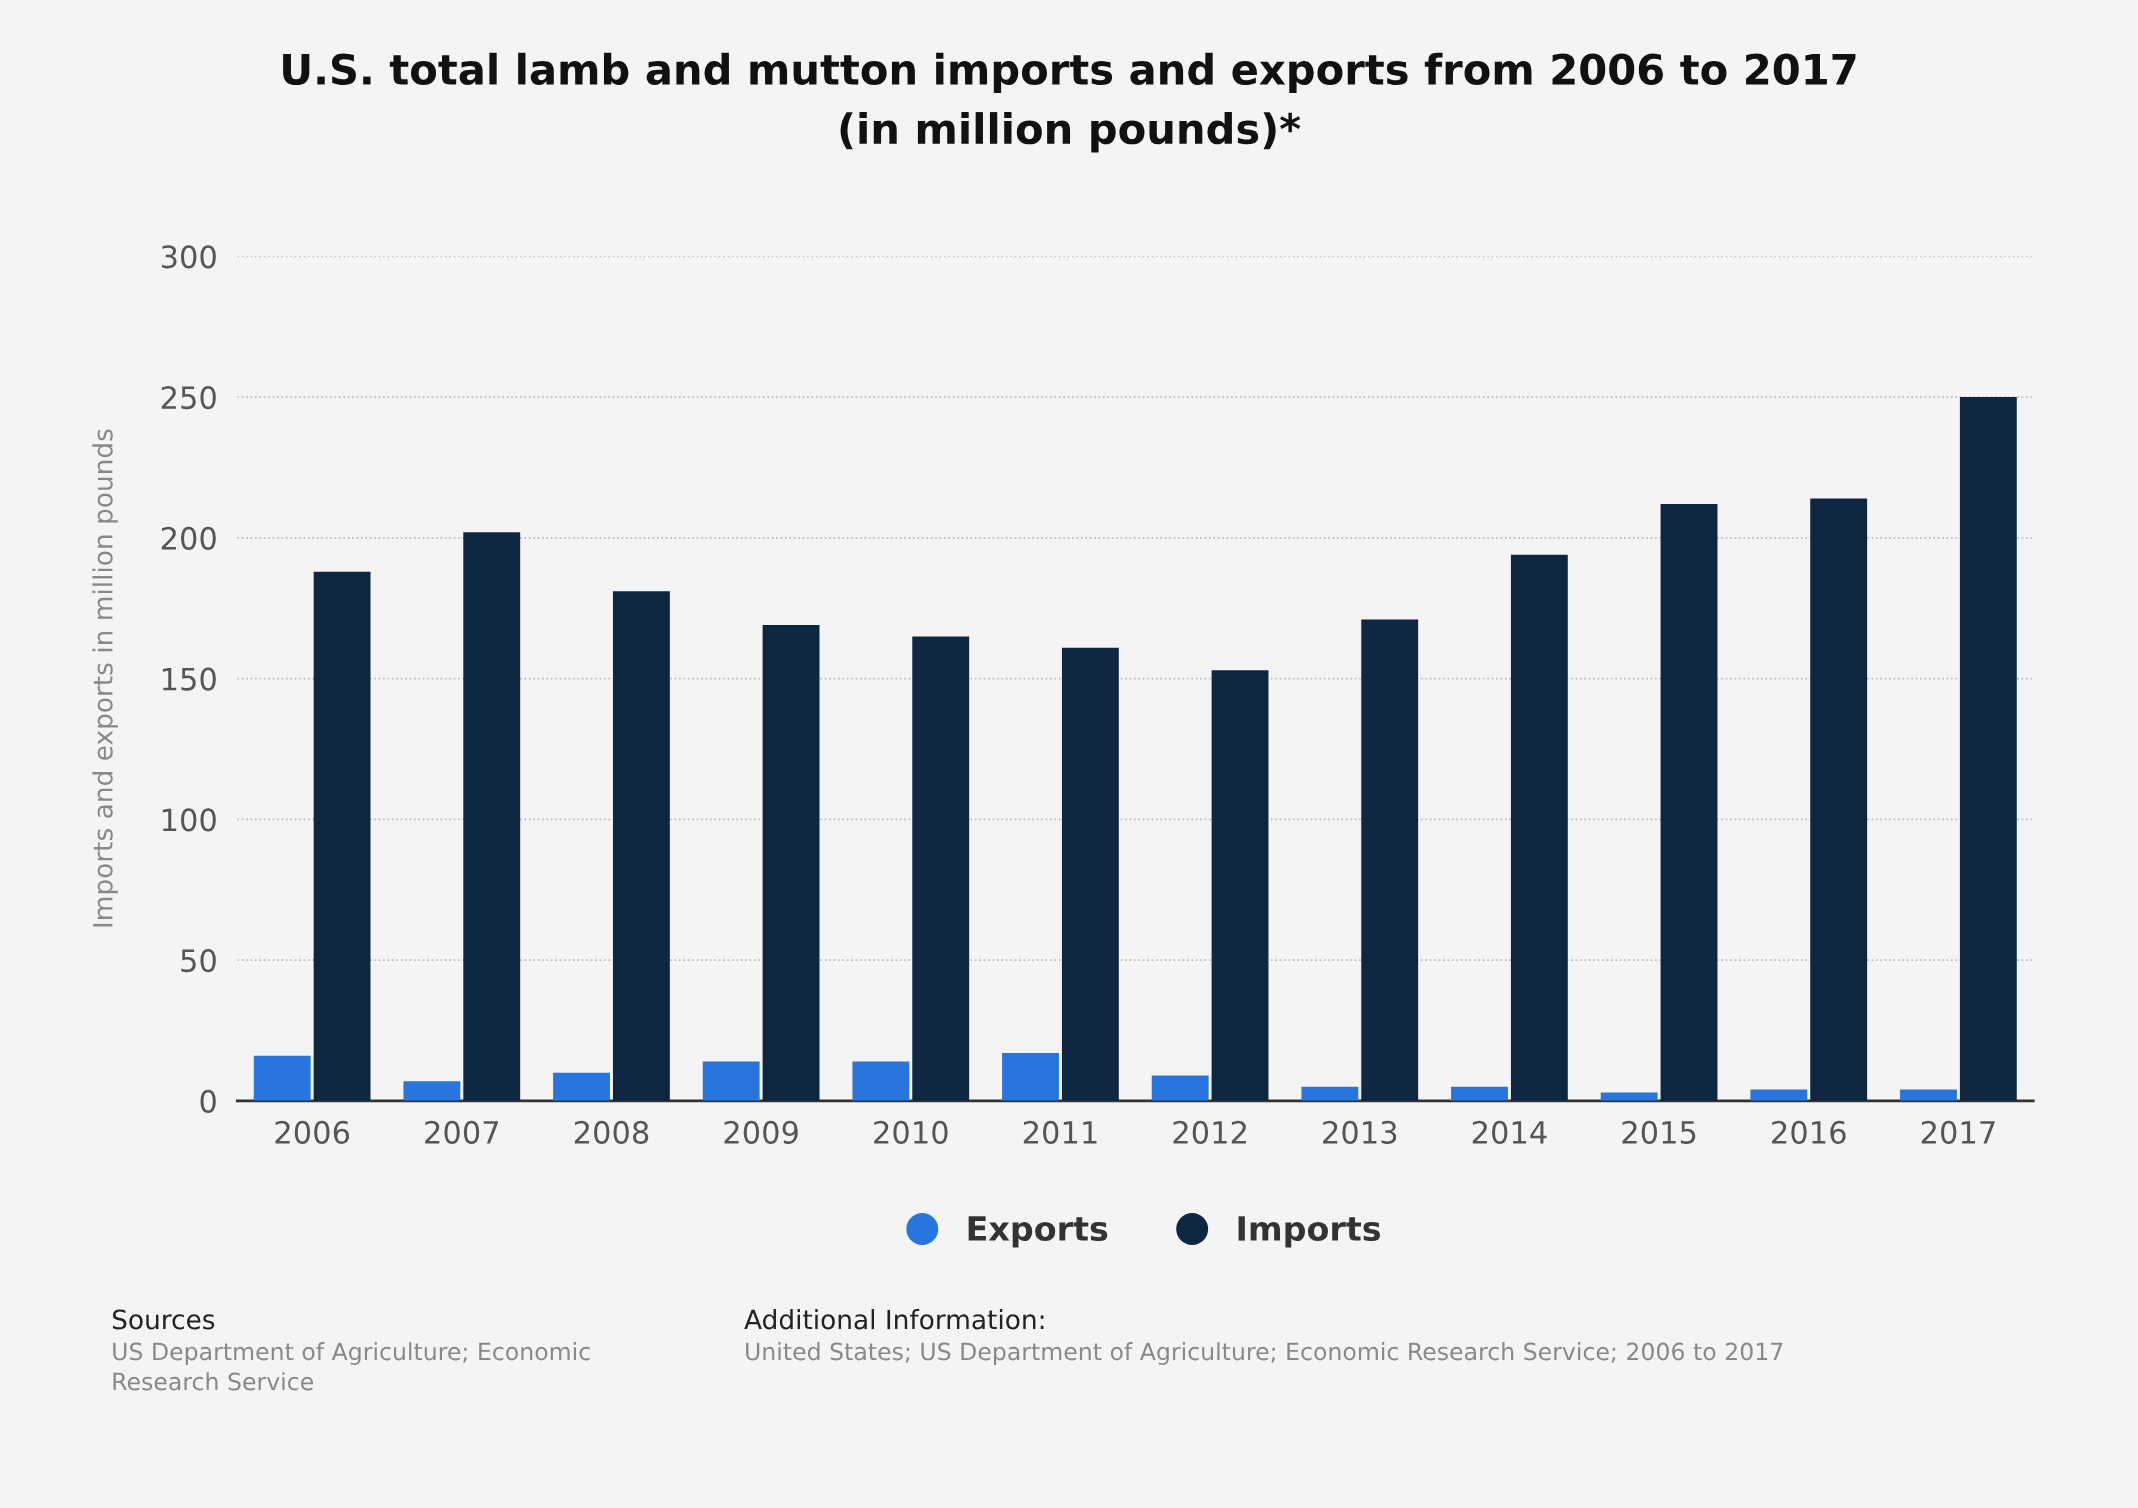  What do you see at coordinates (188, 257) in the screenshot?
I see `y-tick-label: 300` at bounding box center [188, 257].